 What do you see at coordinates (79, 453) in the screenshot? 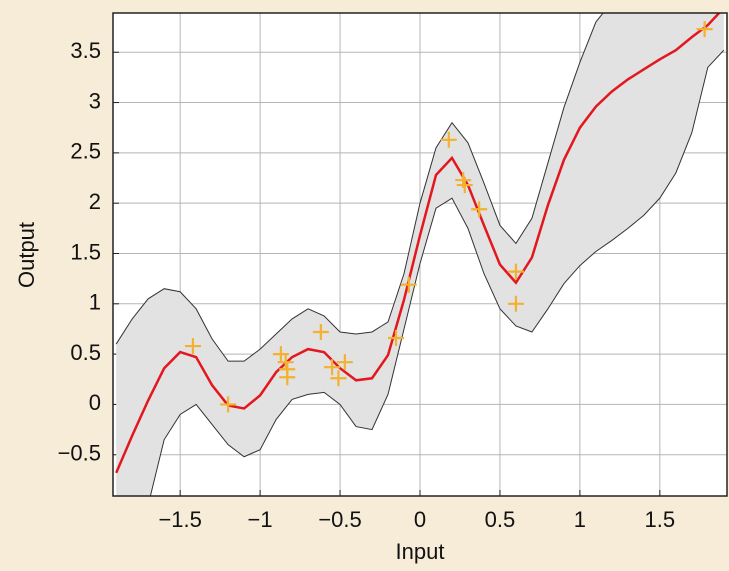
I see `y-tick-label: −0.5` at bounding box center [79, 453].